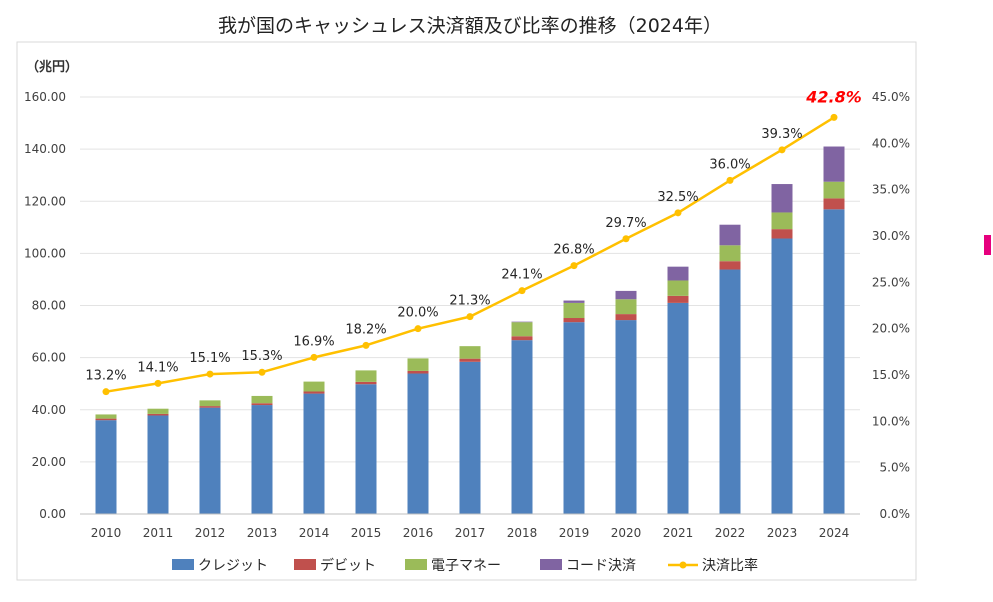  Describe the element at coordinates (574, 533) in the screenshot. I see `x-tick-label: 2019` at that location.